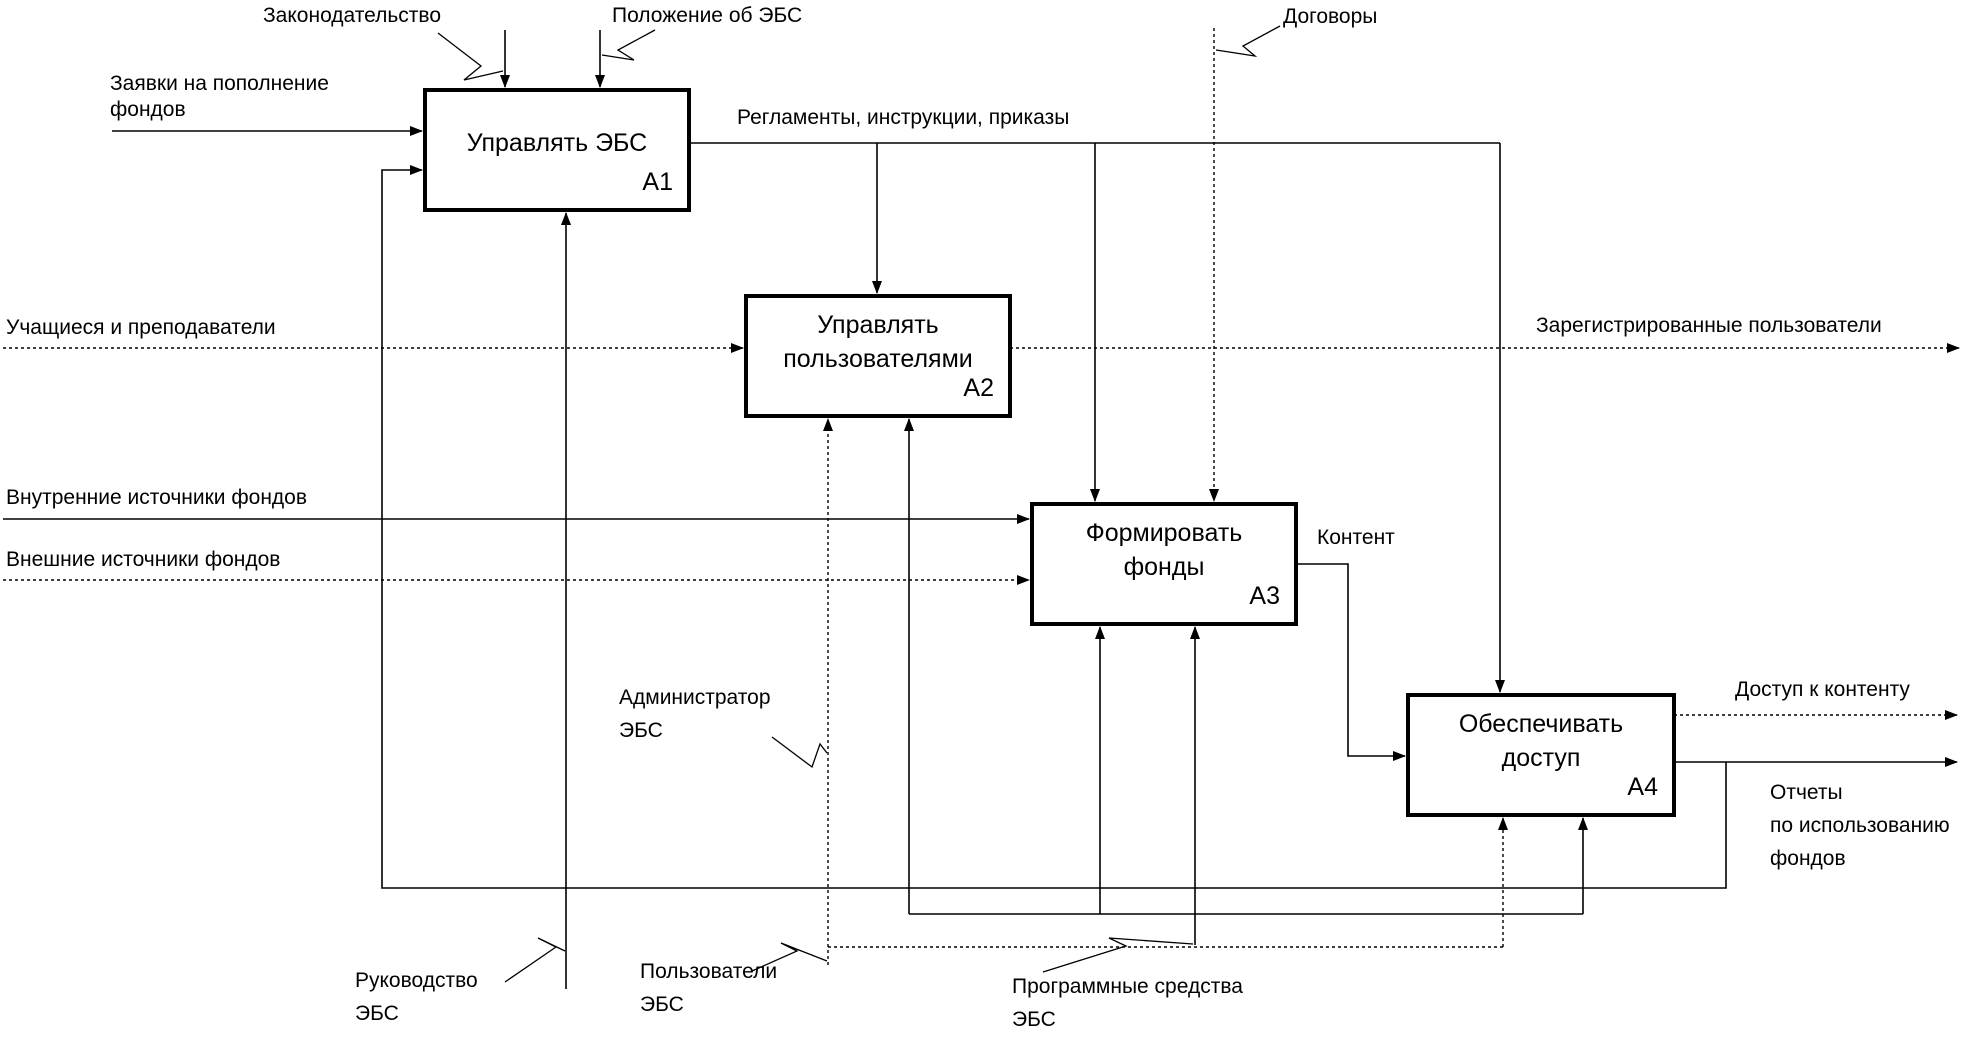 The width and height of the screenshot is (1972, 1039). Describe the element at coordinates (1356, 537) in the screenshot. I see `label-content: Контент` at that location.